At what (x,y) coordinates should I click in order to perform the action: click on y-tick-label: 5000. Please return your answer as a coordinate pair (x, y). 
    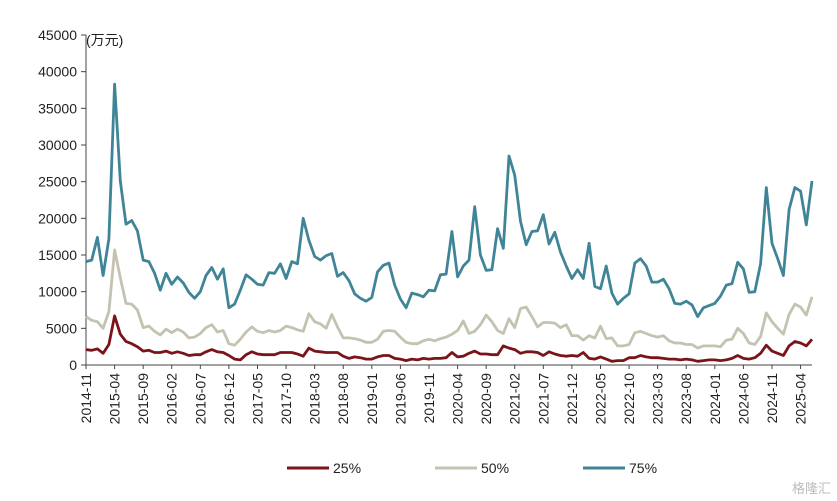
    Looking at the image, I should click on (61, 328).